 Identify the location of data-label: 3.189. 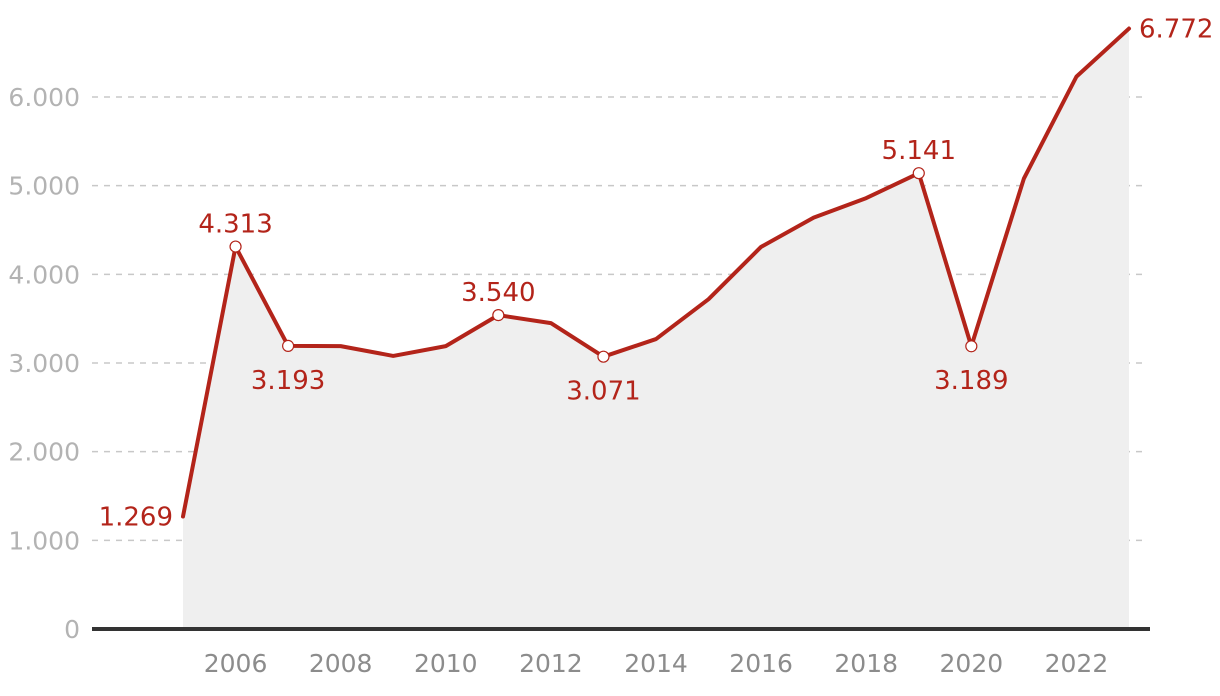
(971, 381).